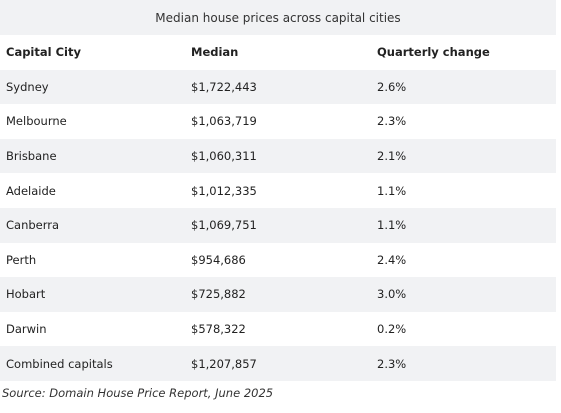 The height and width of the screenshot is (413, 561). I want to click on table-row: Perth $954,686 2.4%, so click(278, 260).